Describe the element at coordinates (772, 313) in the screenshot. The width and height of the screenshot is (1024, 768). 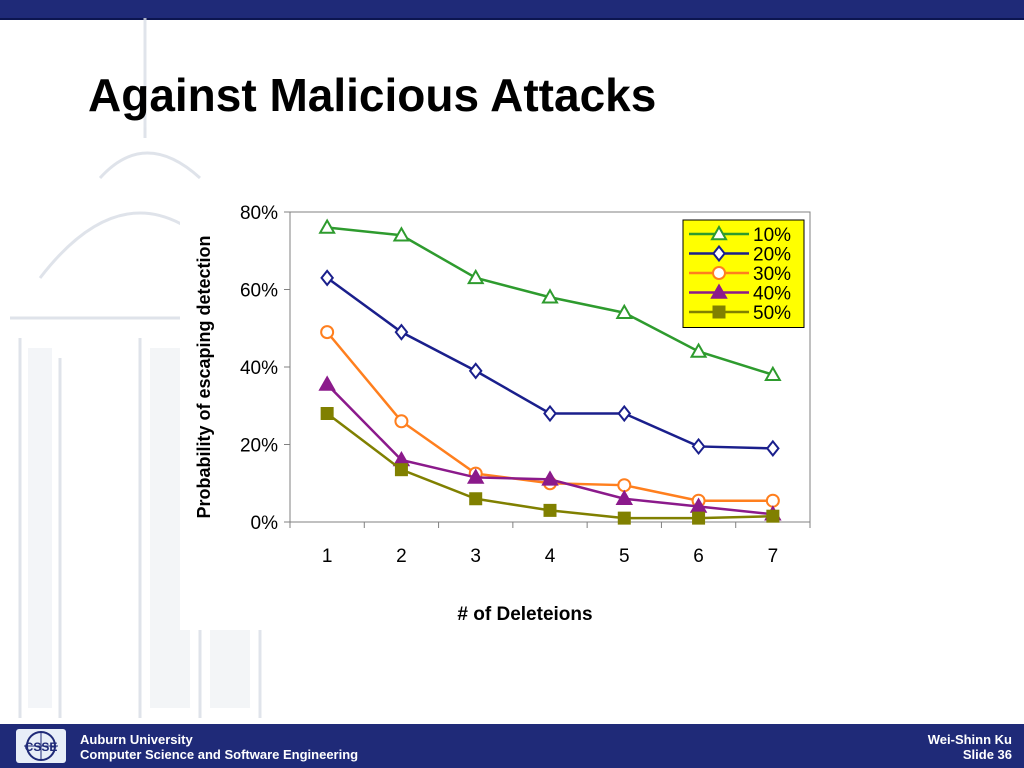
I see `legend-label: 50%` at that location.